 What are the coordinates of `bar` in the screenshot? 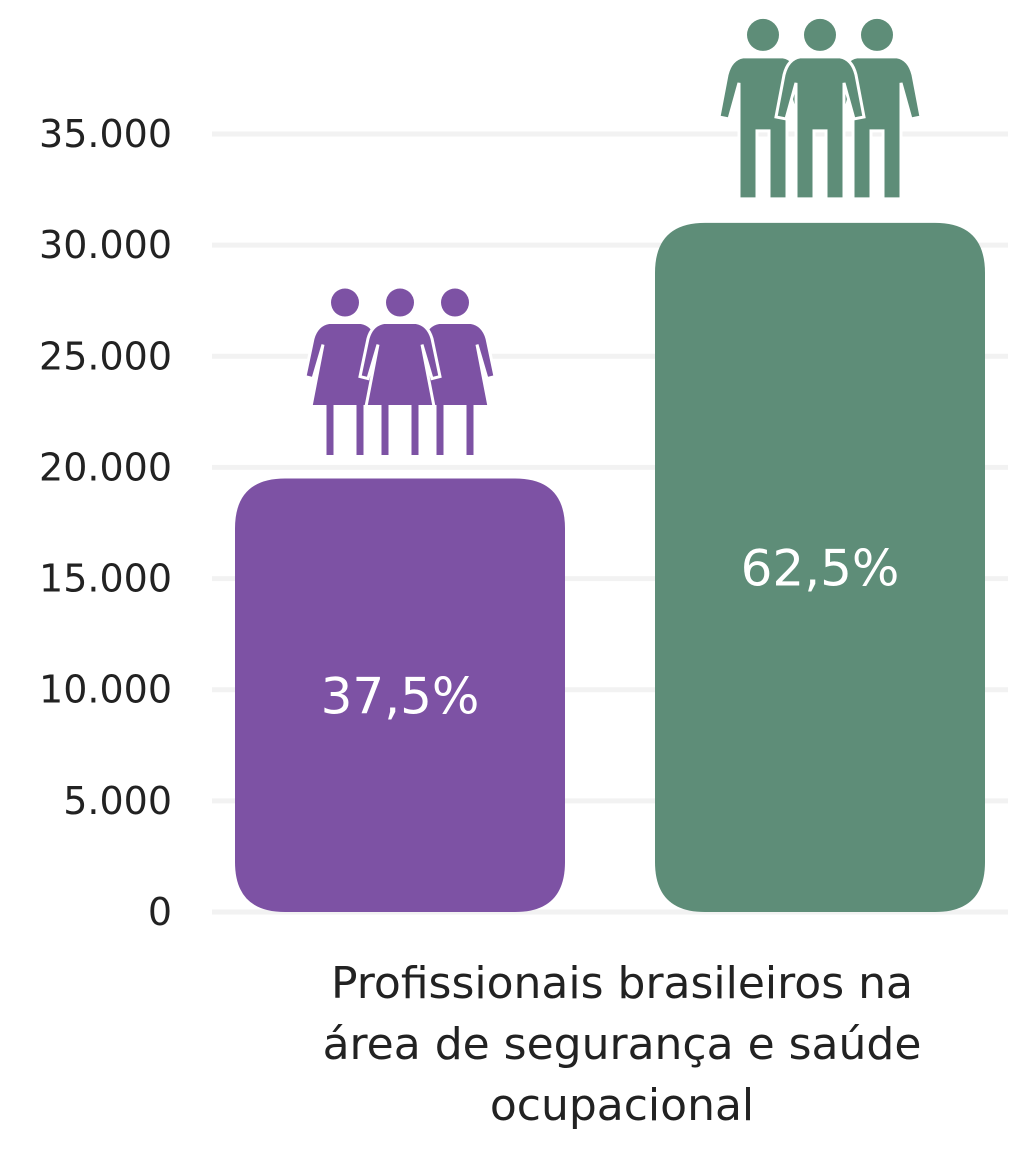 It's located at (400, 695).